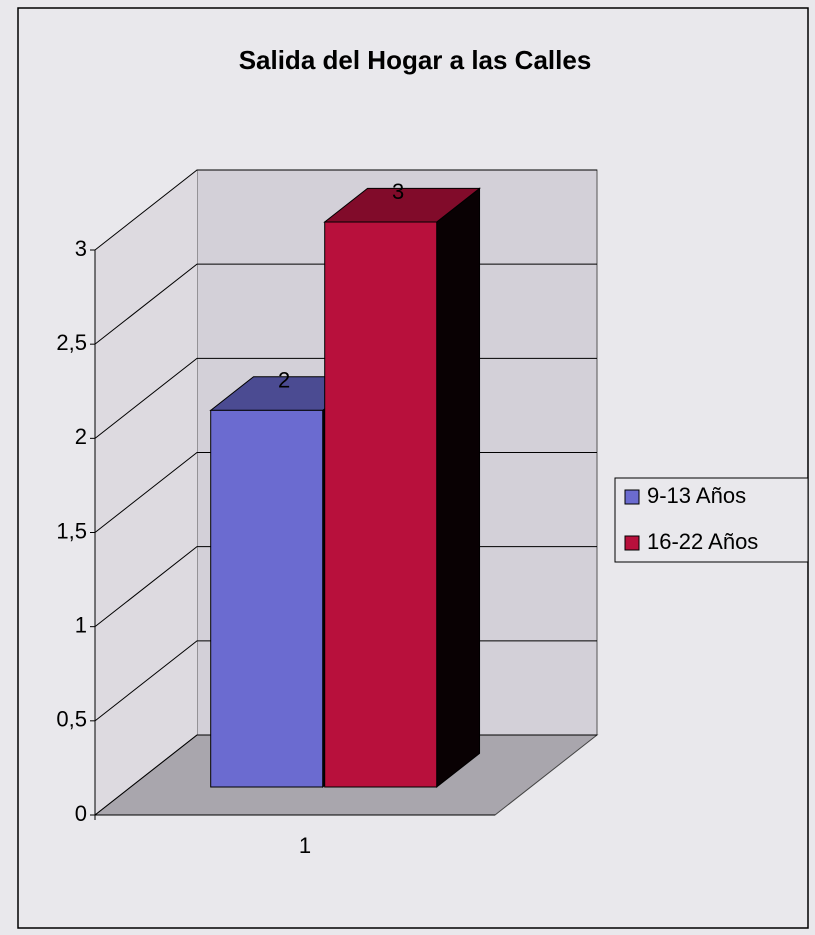  Describe the element at coordinates (458, 488) in the screenshot. I see `bar-side` at that location.